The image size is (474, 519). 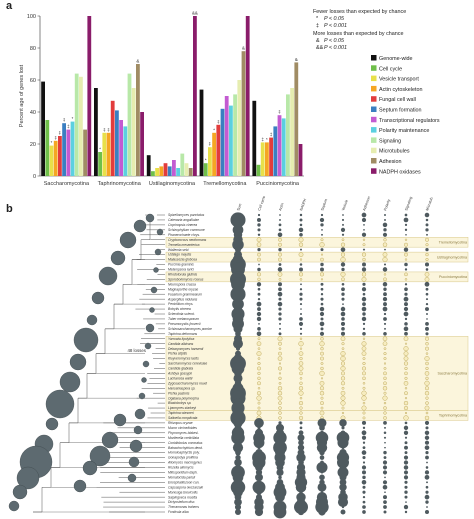 What do you see at coordinates (335, 48) in the screenshot?
I see `sig-legend-text: P < 0.001` at bounding box center [335, 48].